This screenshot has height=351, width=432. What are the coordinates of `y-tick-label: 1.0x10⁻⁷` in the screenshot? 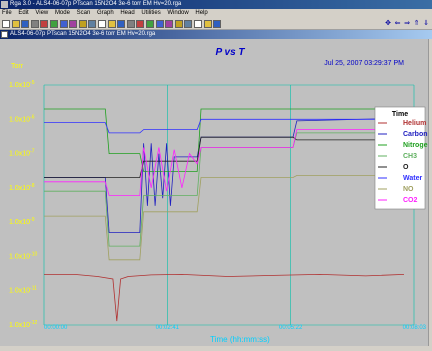 It's located at (22, 153).